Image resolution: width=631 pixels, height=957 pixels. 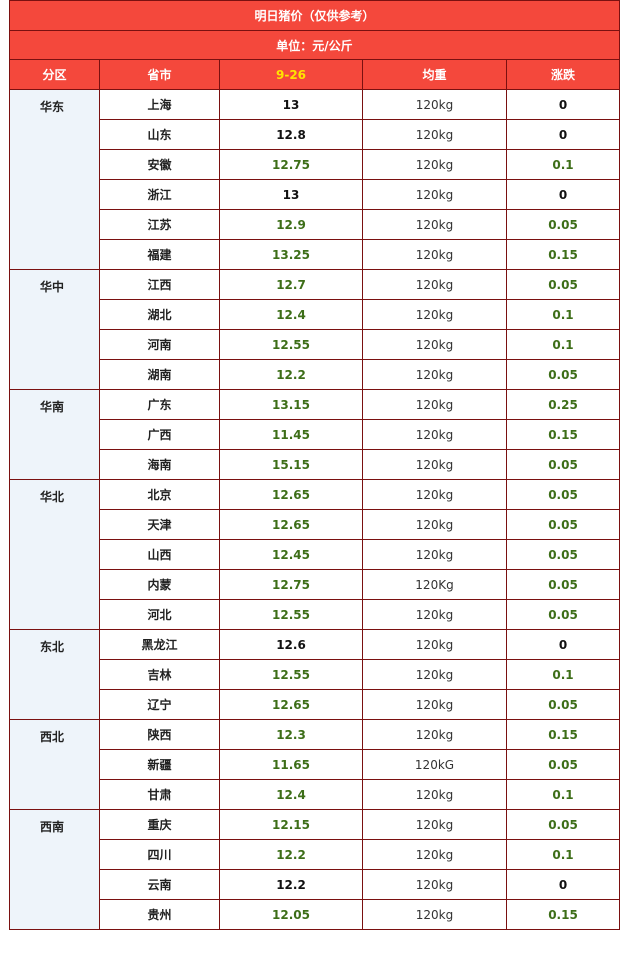 I want to click on province-cell: 山东, so click(x=159, y=134).